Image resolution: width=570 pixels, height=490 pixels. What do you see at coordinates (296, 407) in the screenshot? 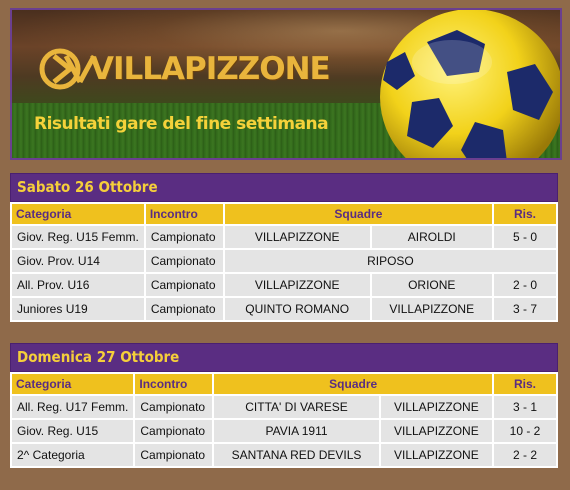
I see `cell-home-team: CITTA' DI VARESE` at bounding box center [296, 407].